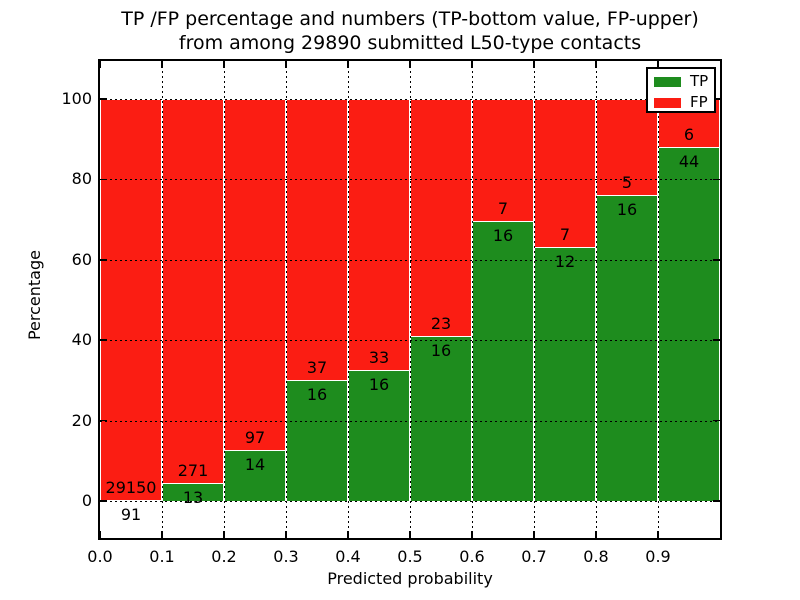  Describe the element at coordinates (255, 465) in the screenshot. I see `bar-count-label-tp: 14` at that location.